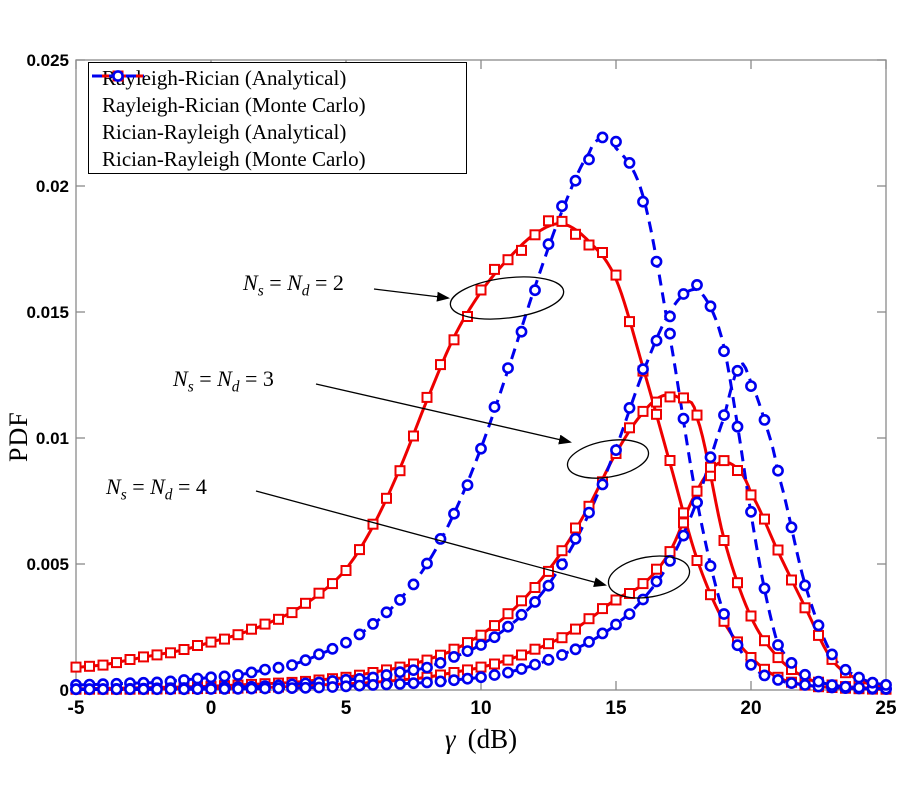 This screenshot has height=800, width=900. I want to click on x-tick-label: 20, so click(751, 708).